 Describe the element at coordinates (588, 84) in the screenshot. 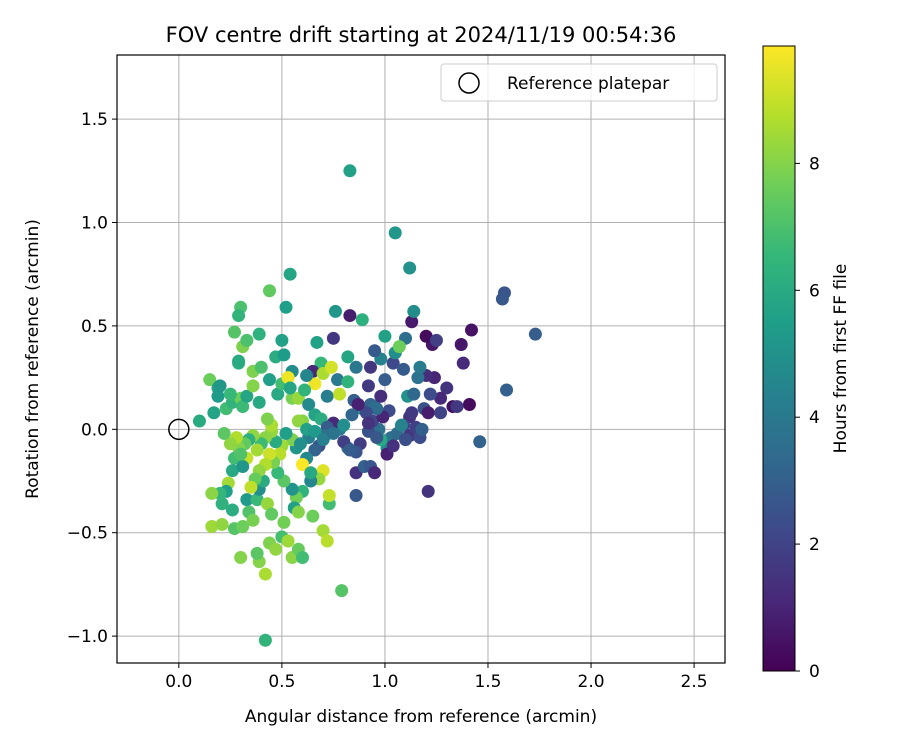

I see `legend-label: Reference platepar` at that location.